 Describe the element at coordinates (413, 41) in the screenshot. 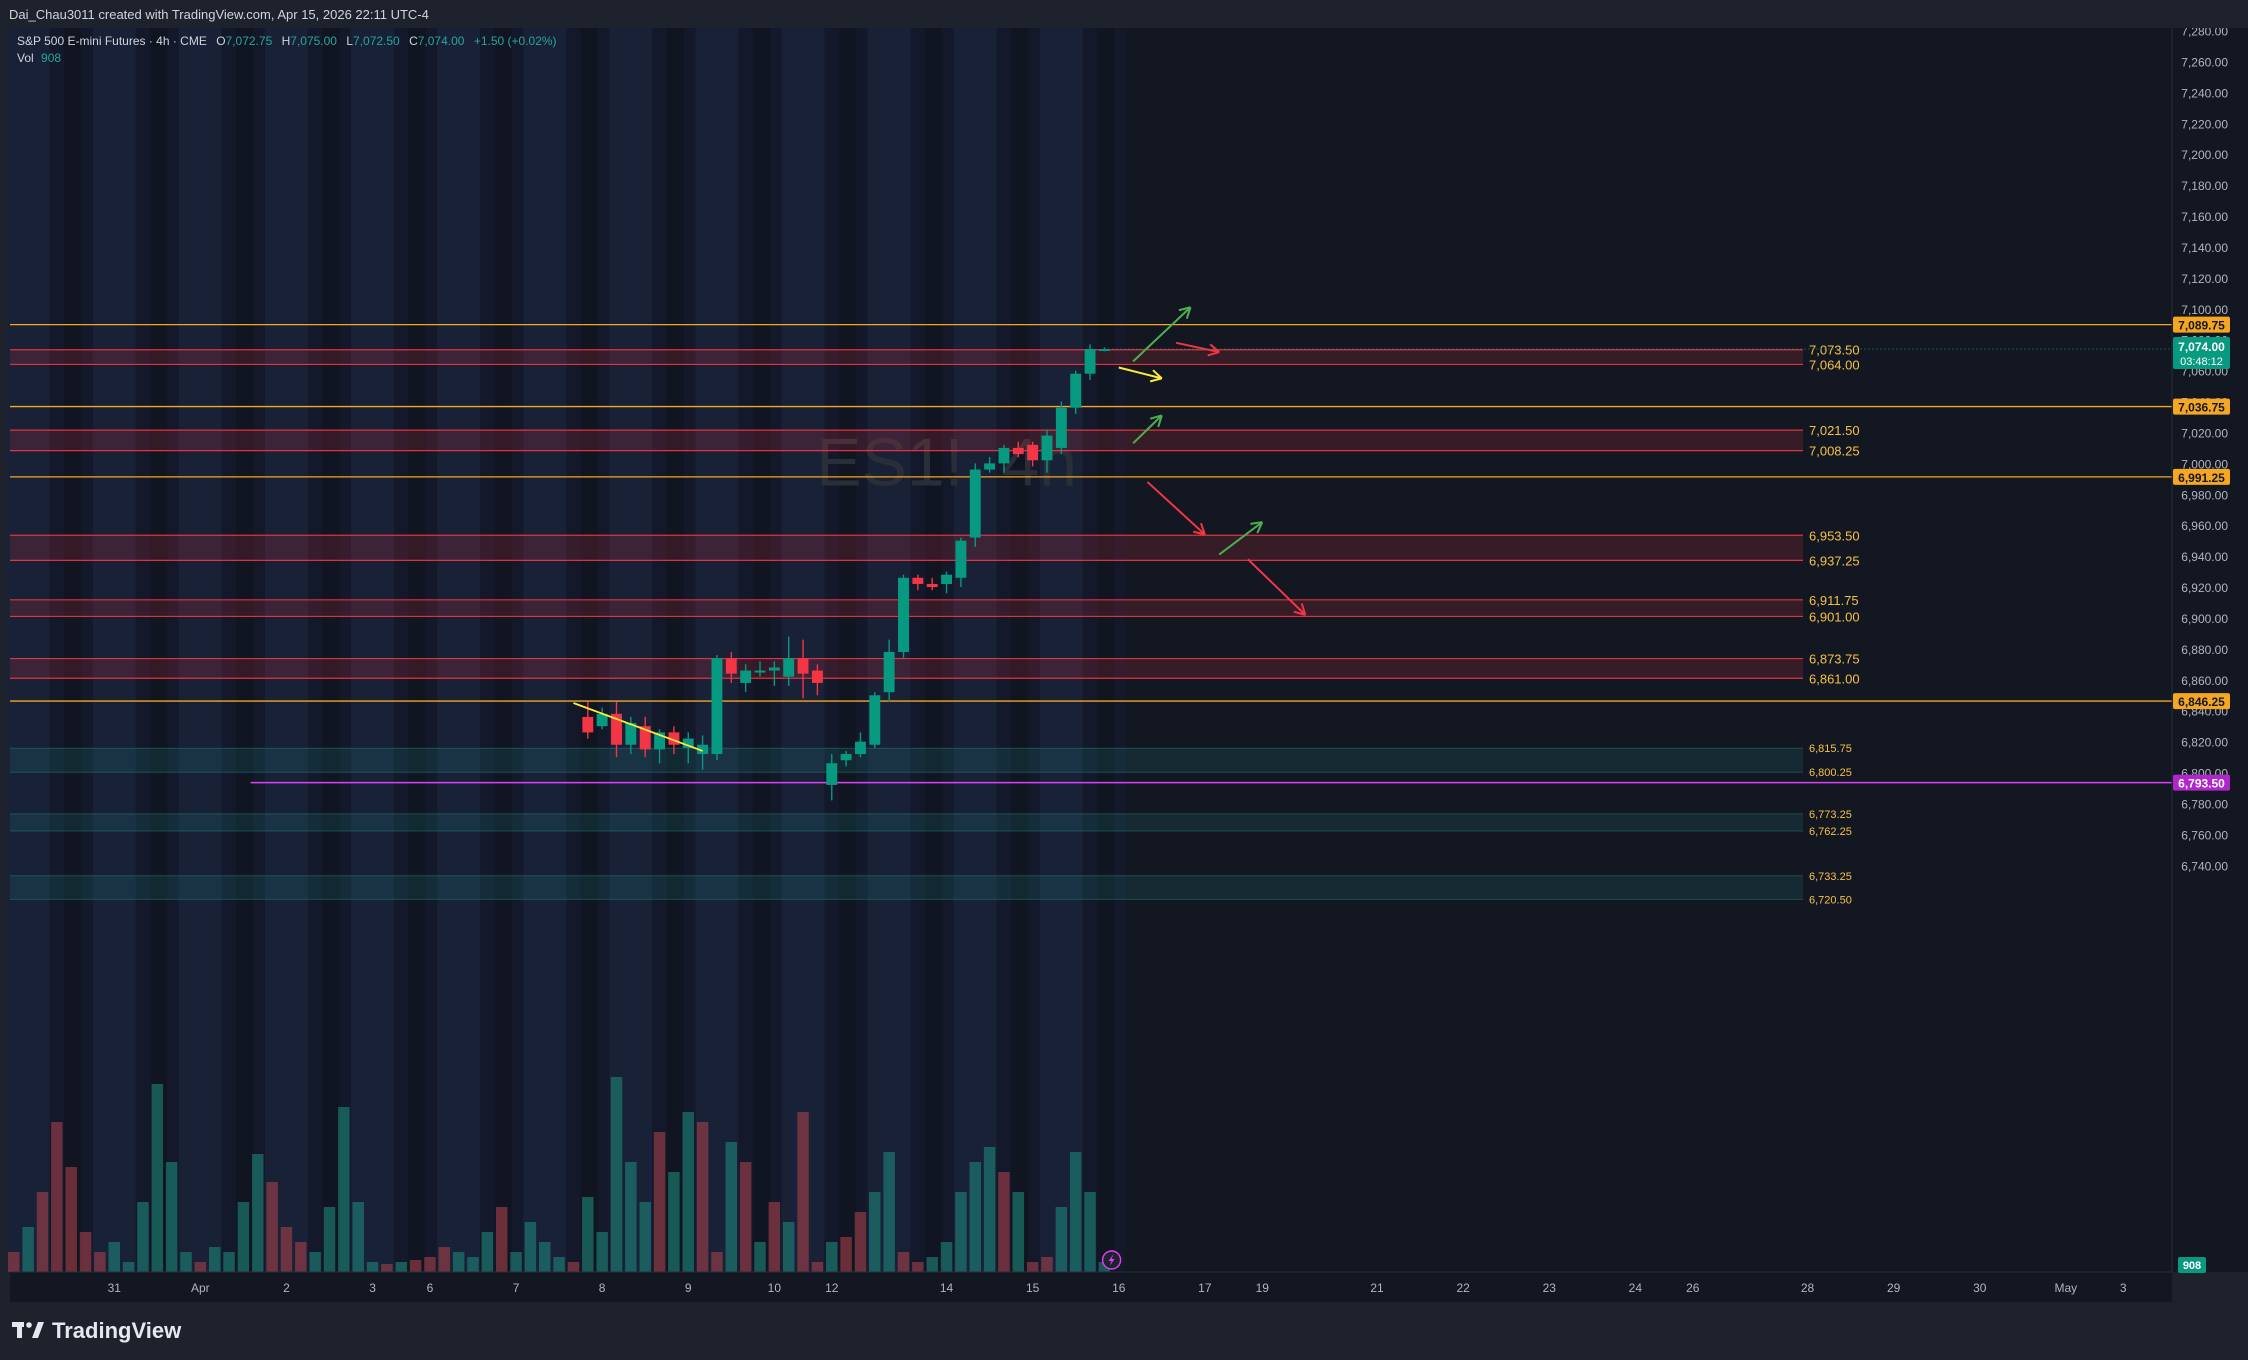

I see `close-label: C` at that location.